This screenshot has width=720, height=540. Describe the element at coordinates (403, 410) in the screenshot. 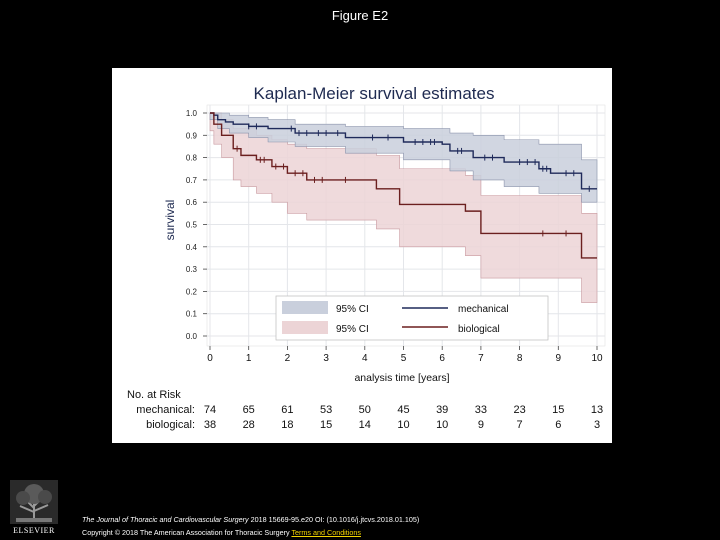

I see `risk-value: 45` at that location.